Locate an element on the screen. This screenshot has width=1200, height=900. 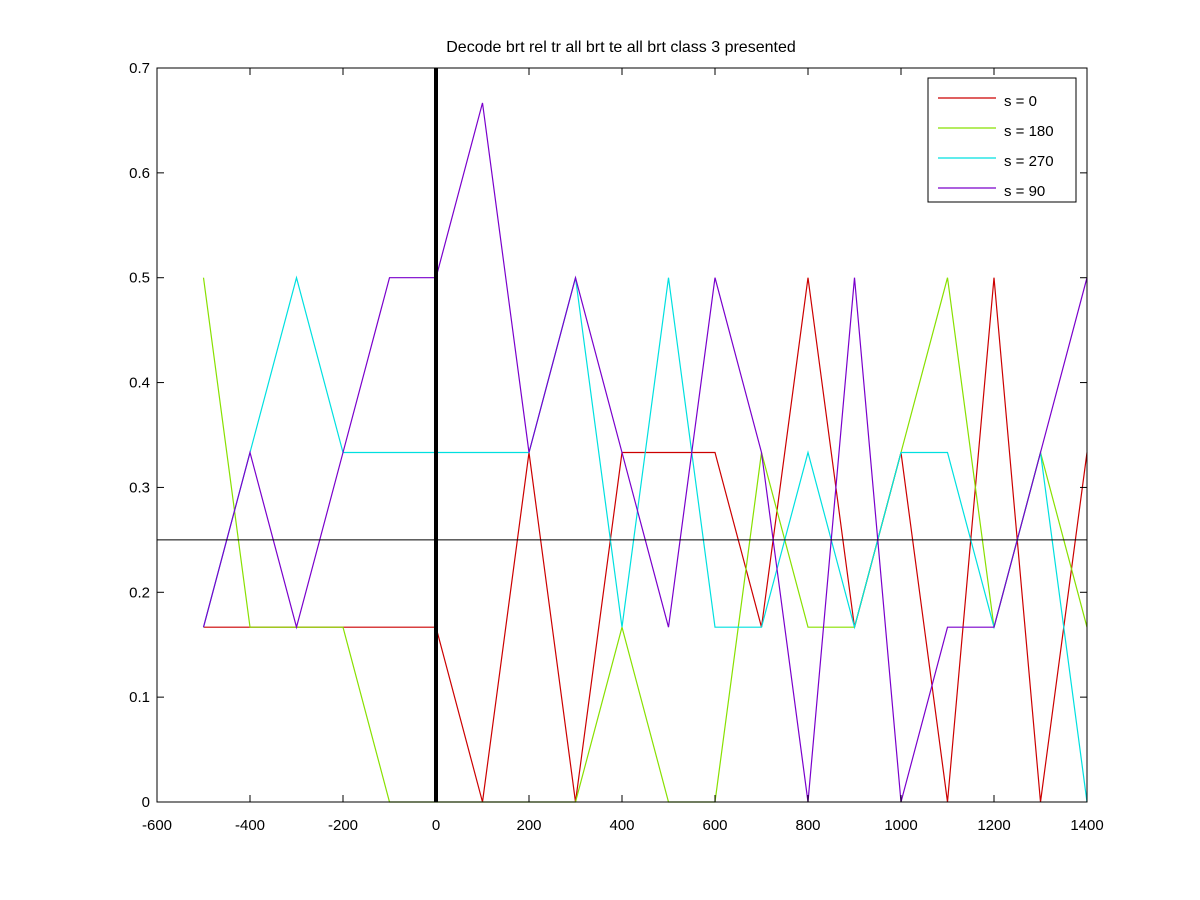
y-tick-label: 0.4 is located at coordinates (139, 383).